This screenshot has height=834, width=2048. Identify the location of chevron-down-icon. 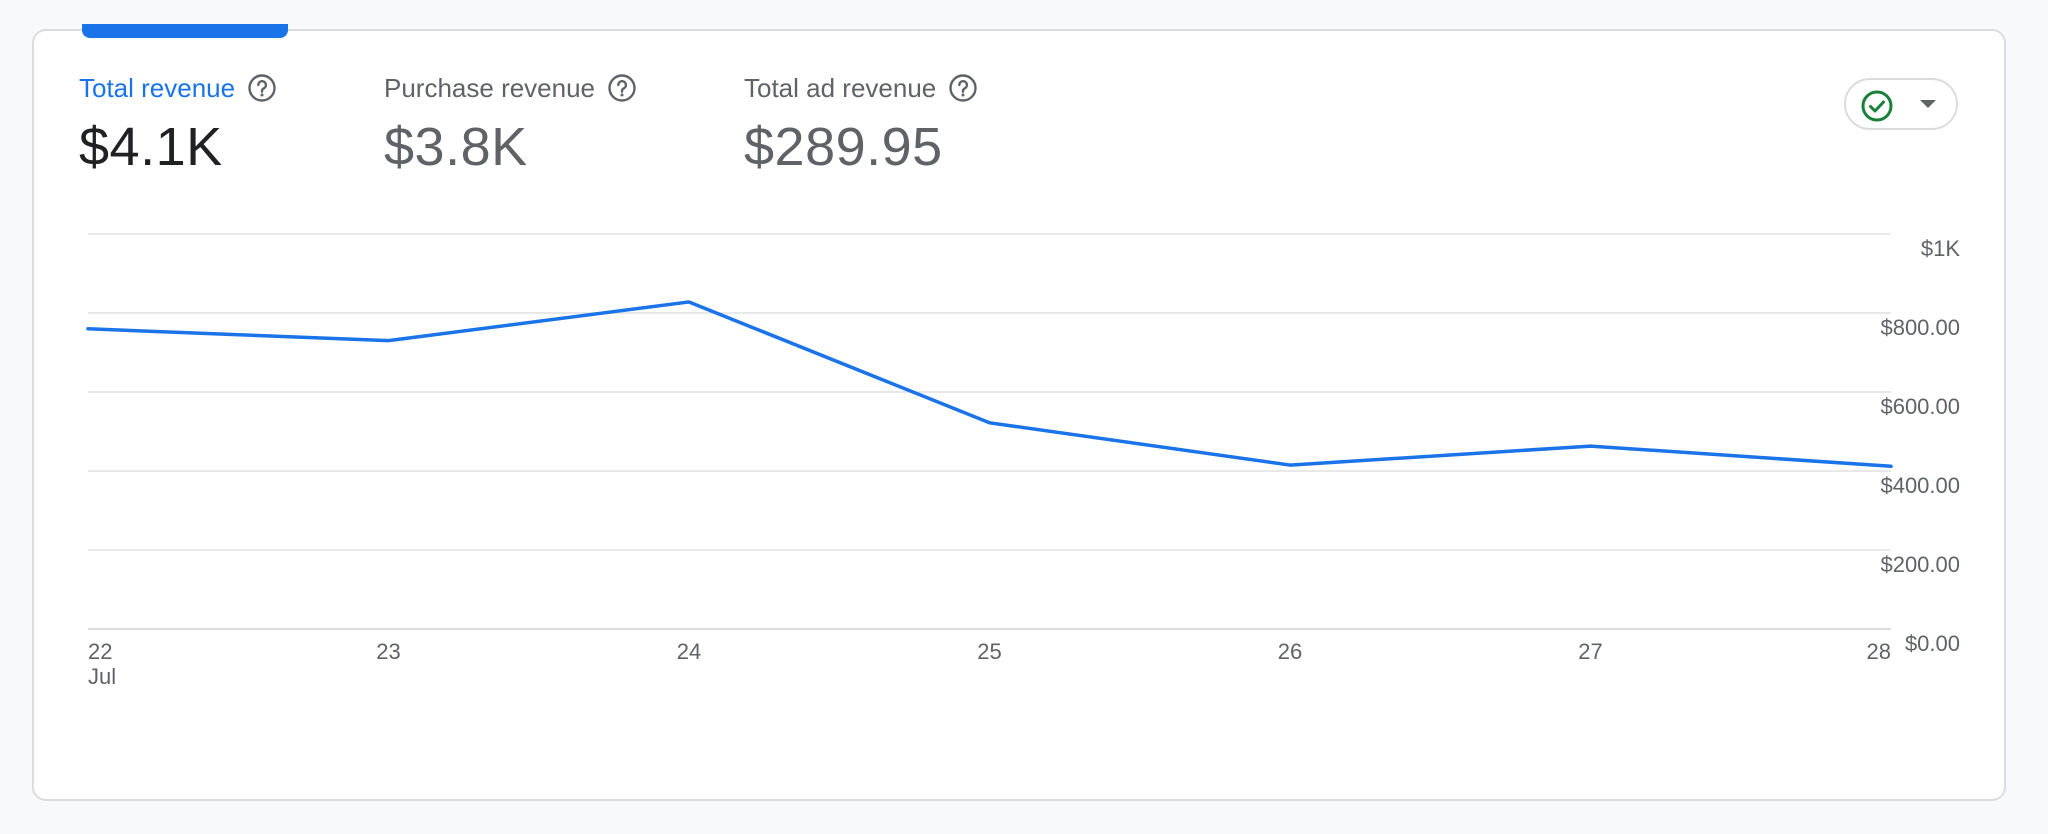
(1928, 104).